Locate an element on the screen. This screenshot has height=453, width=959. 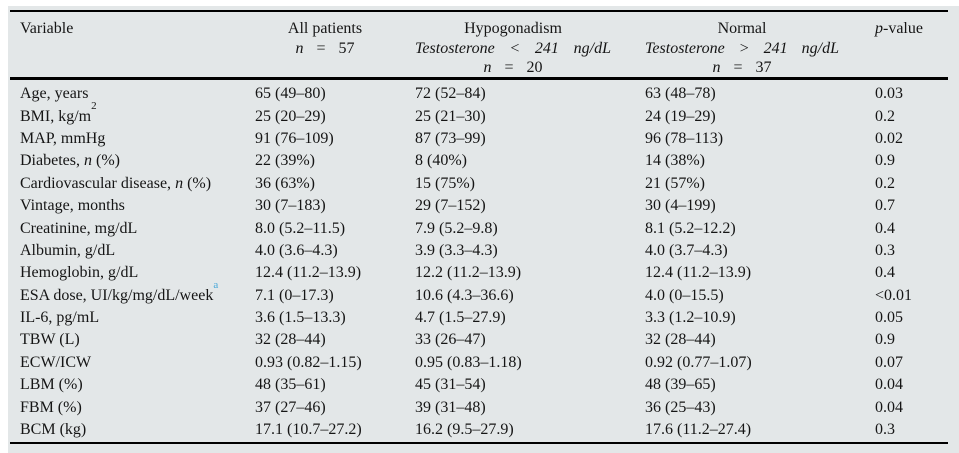
variable-cell: ECW/ICW is located at coordinates (56, 362).